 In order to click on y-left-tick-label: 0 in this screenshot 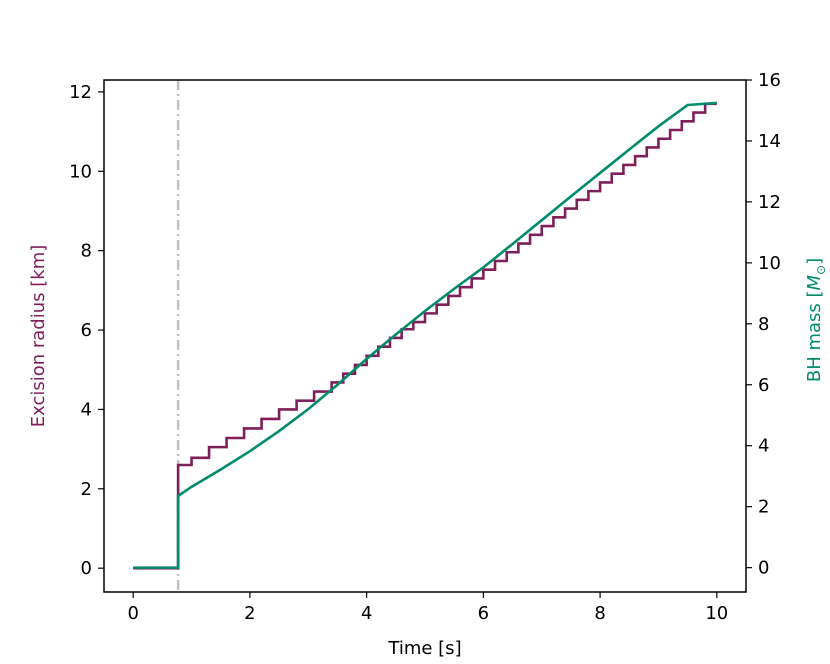, I will do `click(86, 568)`.